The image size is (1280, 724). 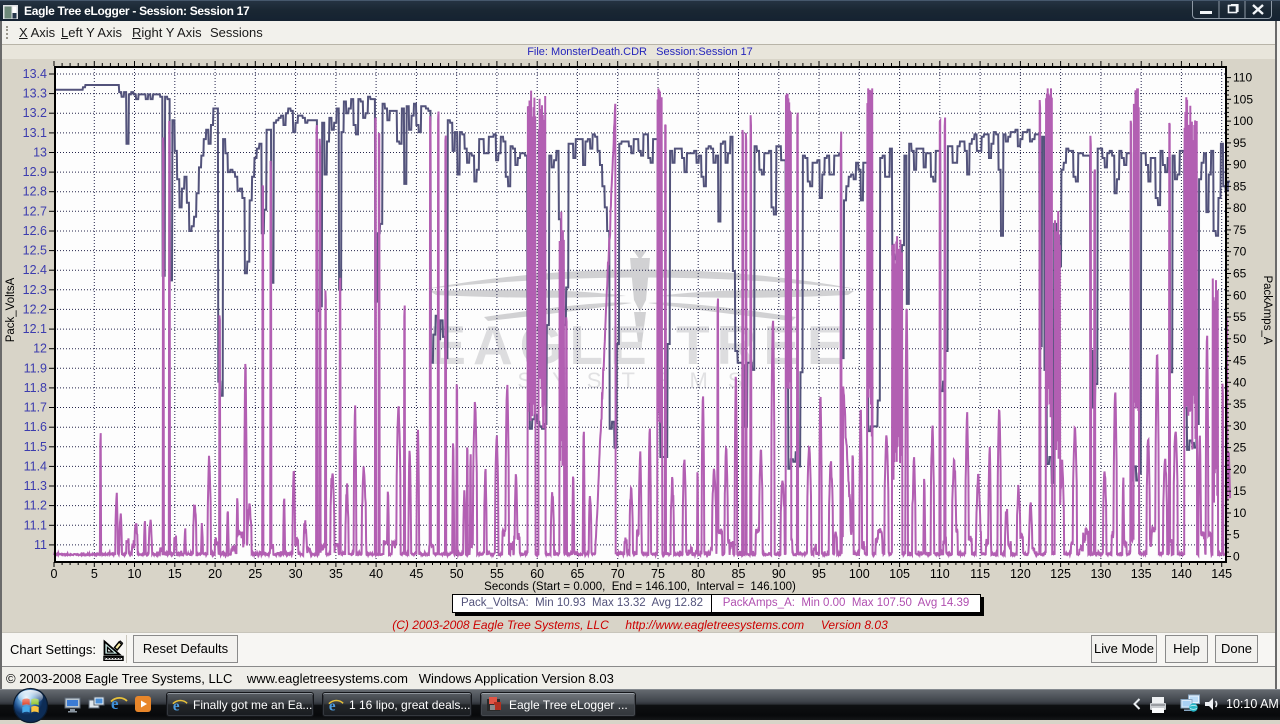 I want to click on svg-text: 12.7, so click(x=35, y=211).